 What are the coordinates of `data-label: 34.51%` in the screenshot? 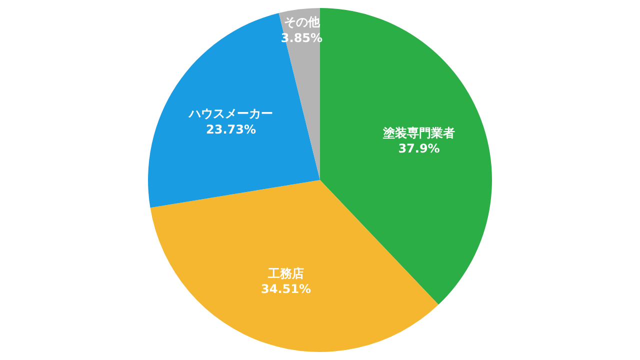 It's located at (286, 289).